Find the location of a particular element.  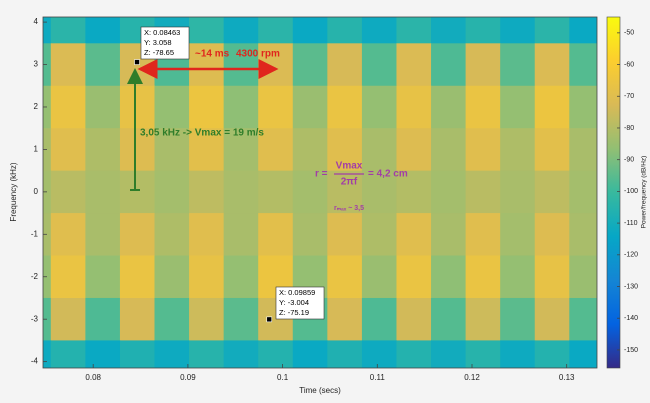

x-tick-label: 0.11 is located at coordinates (378, 377).